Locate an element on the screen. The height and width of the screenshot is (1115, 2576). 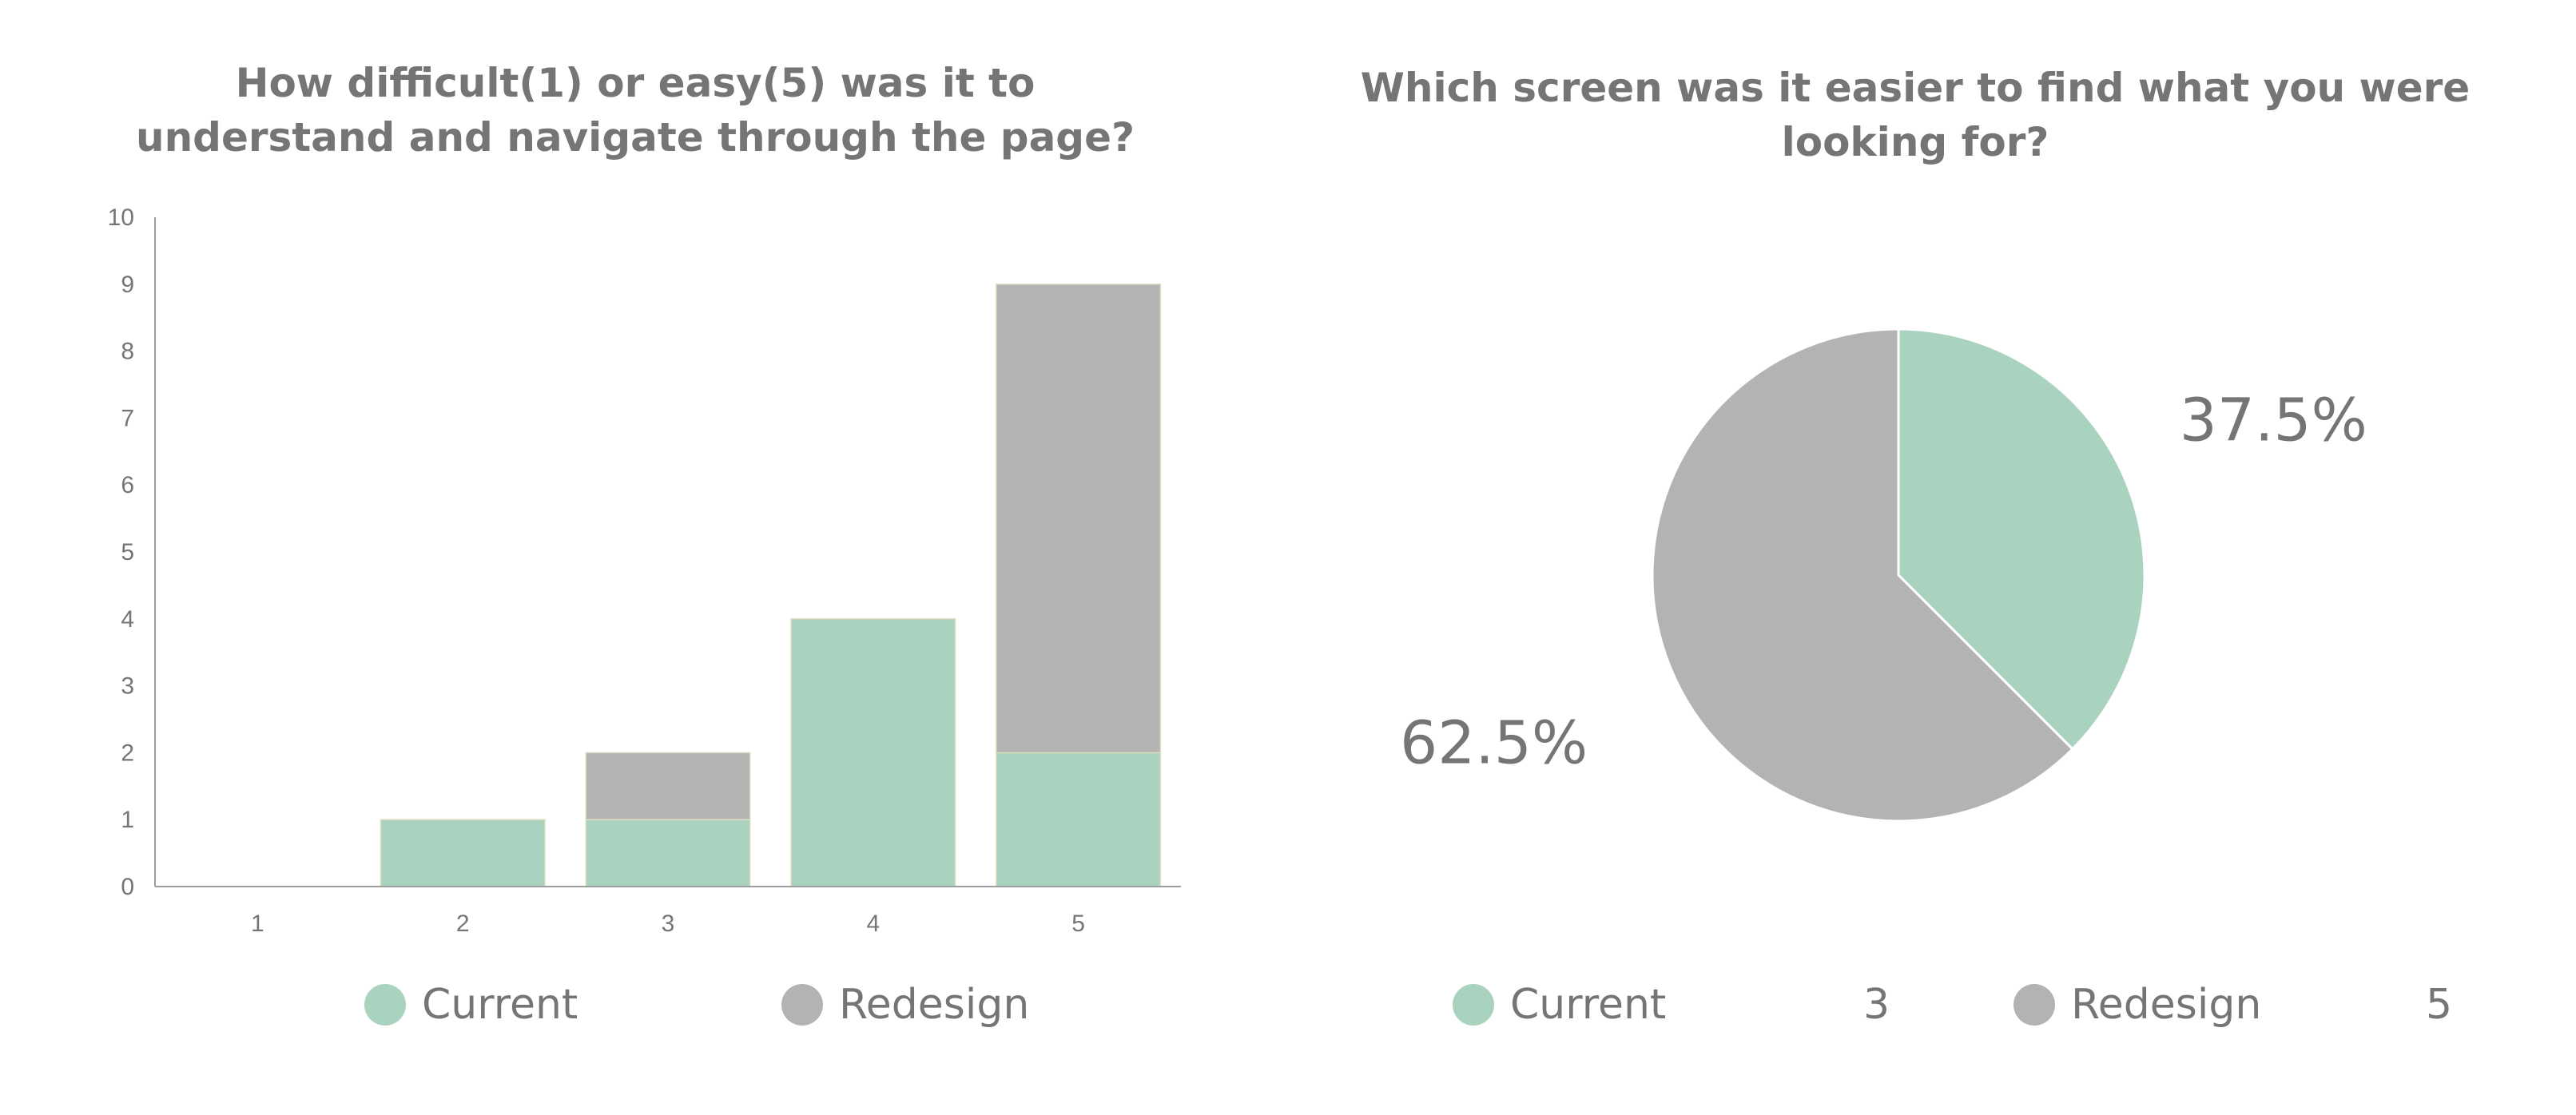
x-tick-label: 2 is located at coordinates (463, 924).